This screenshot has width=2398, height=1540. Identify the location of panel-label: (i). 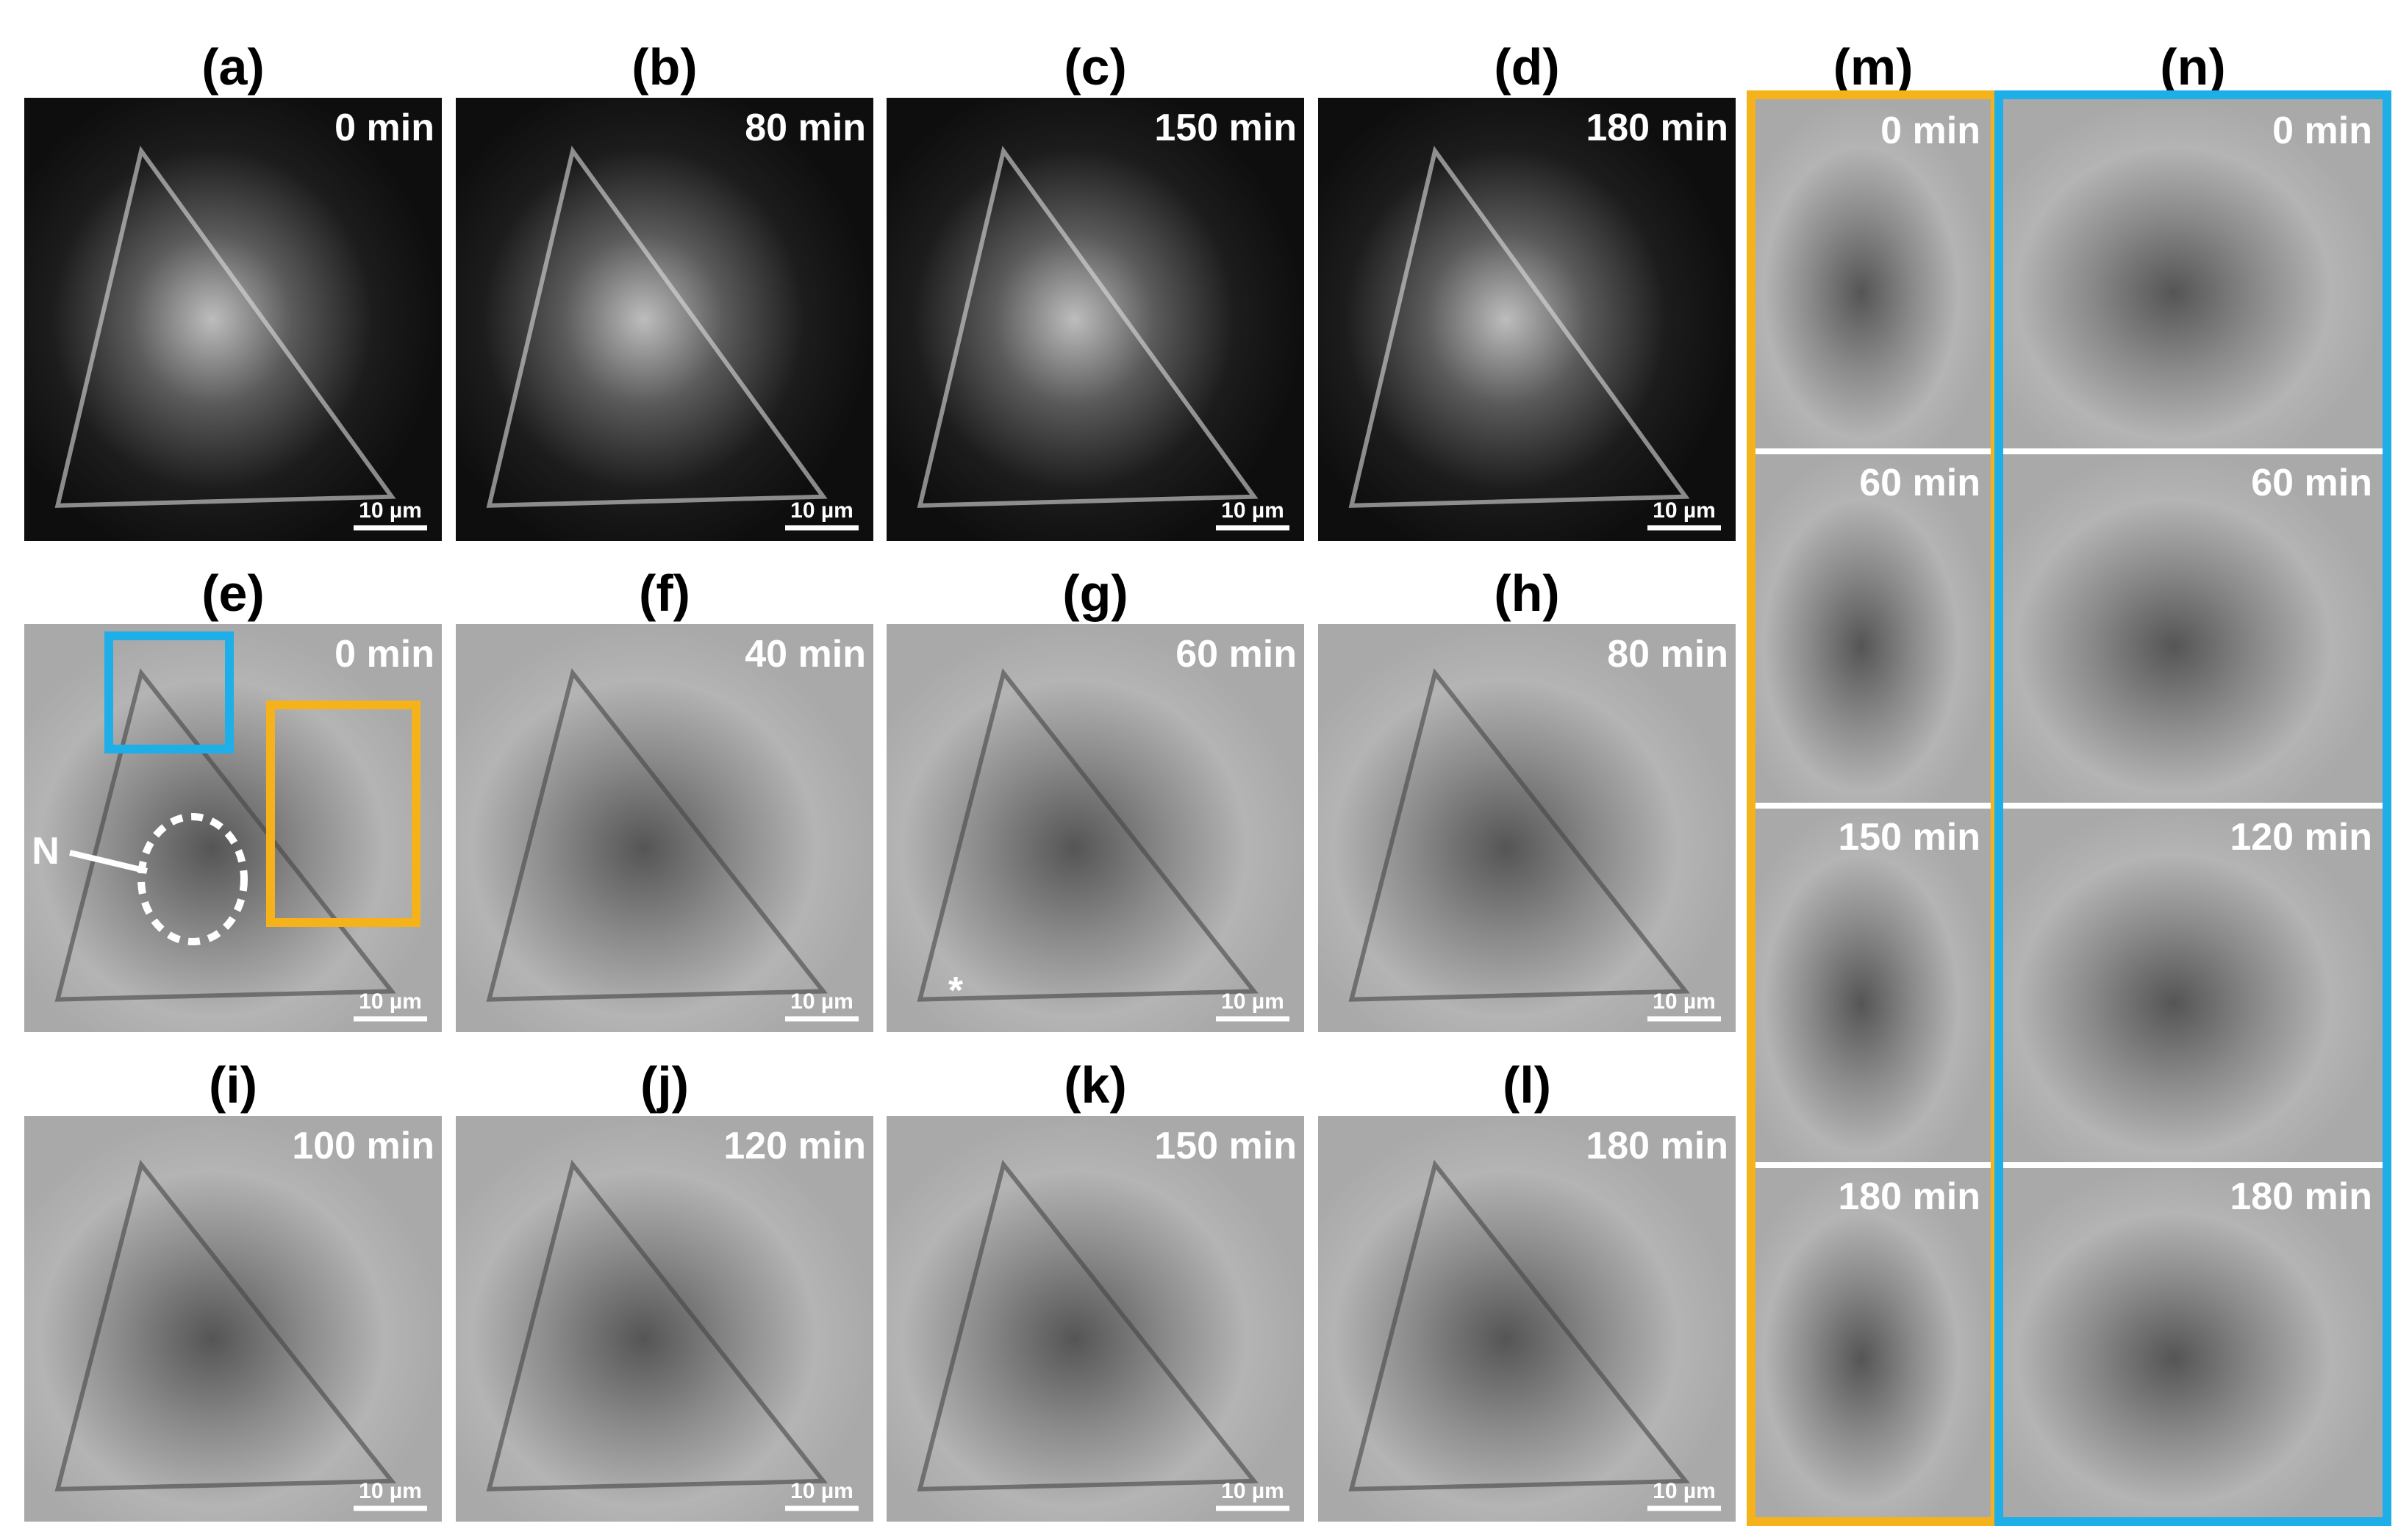
(233, 1085).